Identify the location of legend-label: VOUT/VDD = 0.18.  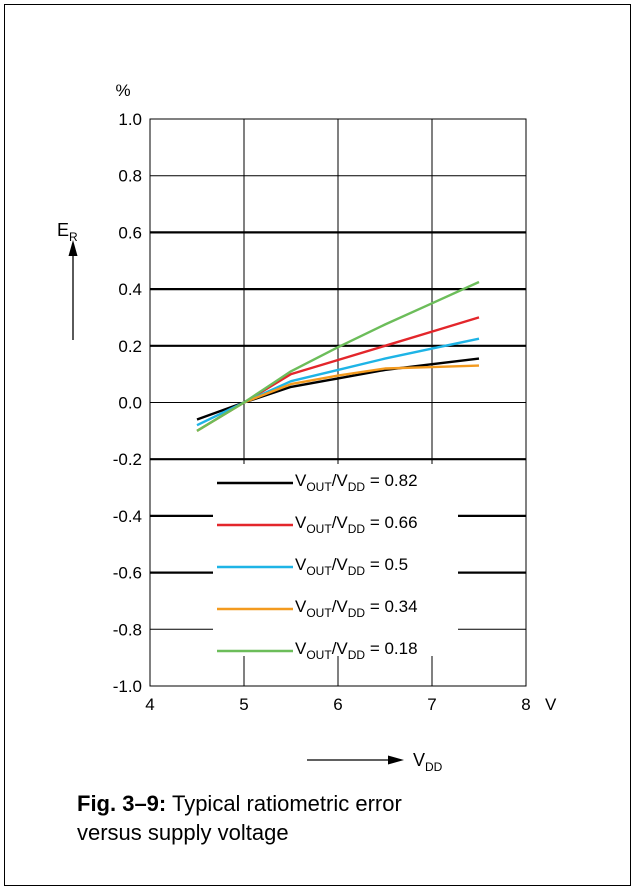
(356, 650).